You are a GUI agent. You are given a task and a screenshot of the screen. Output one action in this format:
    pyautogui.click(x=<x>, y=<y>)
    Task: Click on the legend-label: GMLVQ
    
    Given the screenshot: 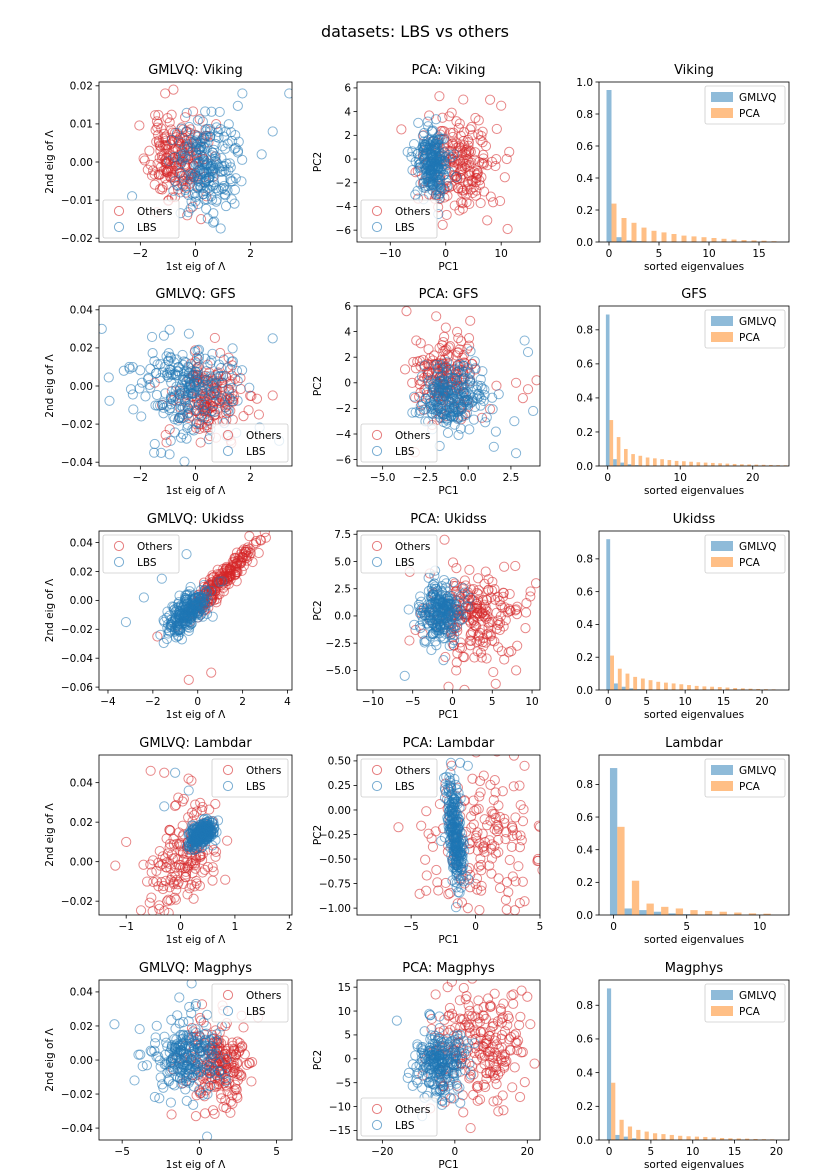 What is the action you would take?
    pyautogui.click(x=757, y=771)
    